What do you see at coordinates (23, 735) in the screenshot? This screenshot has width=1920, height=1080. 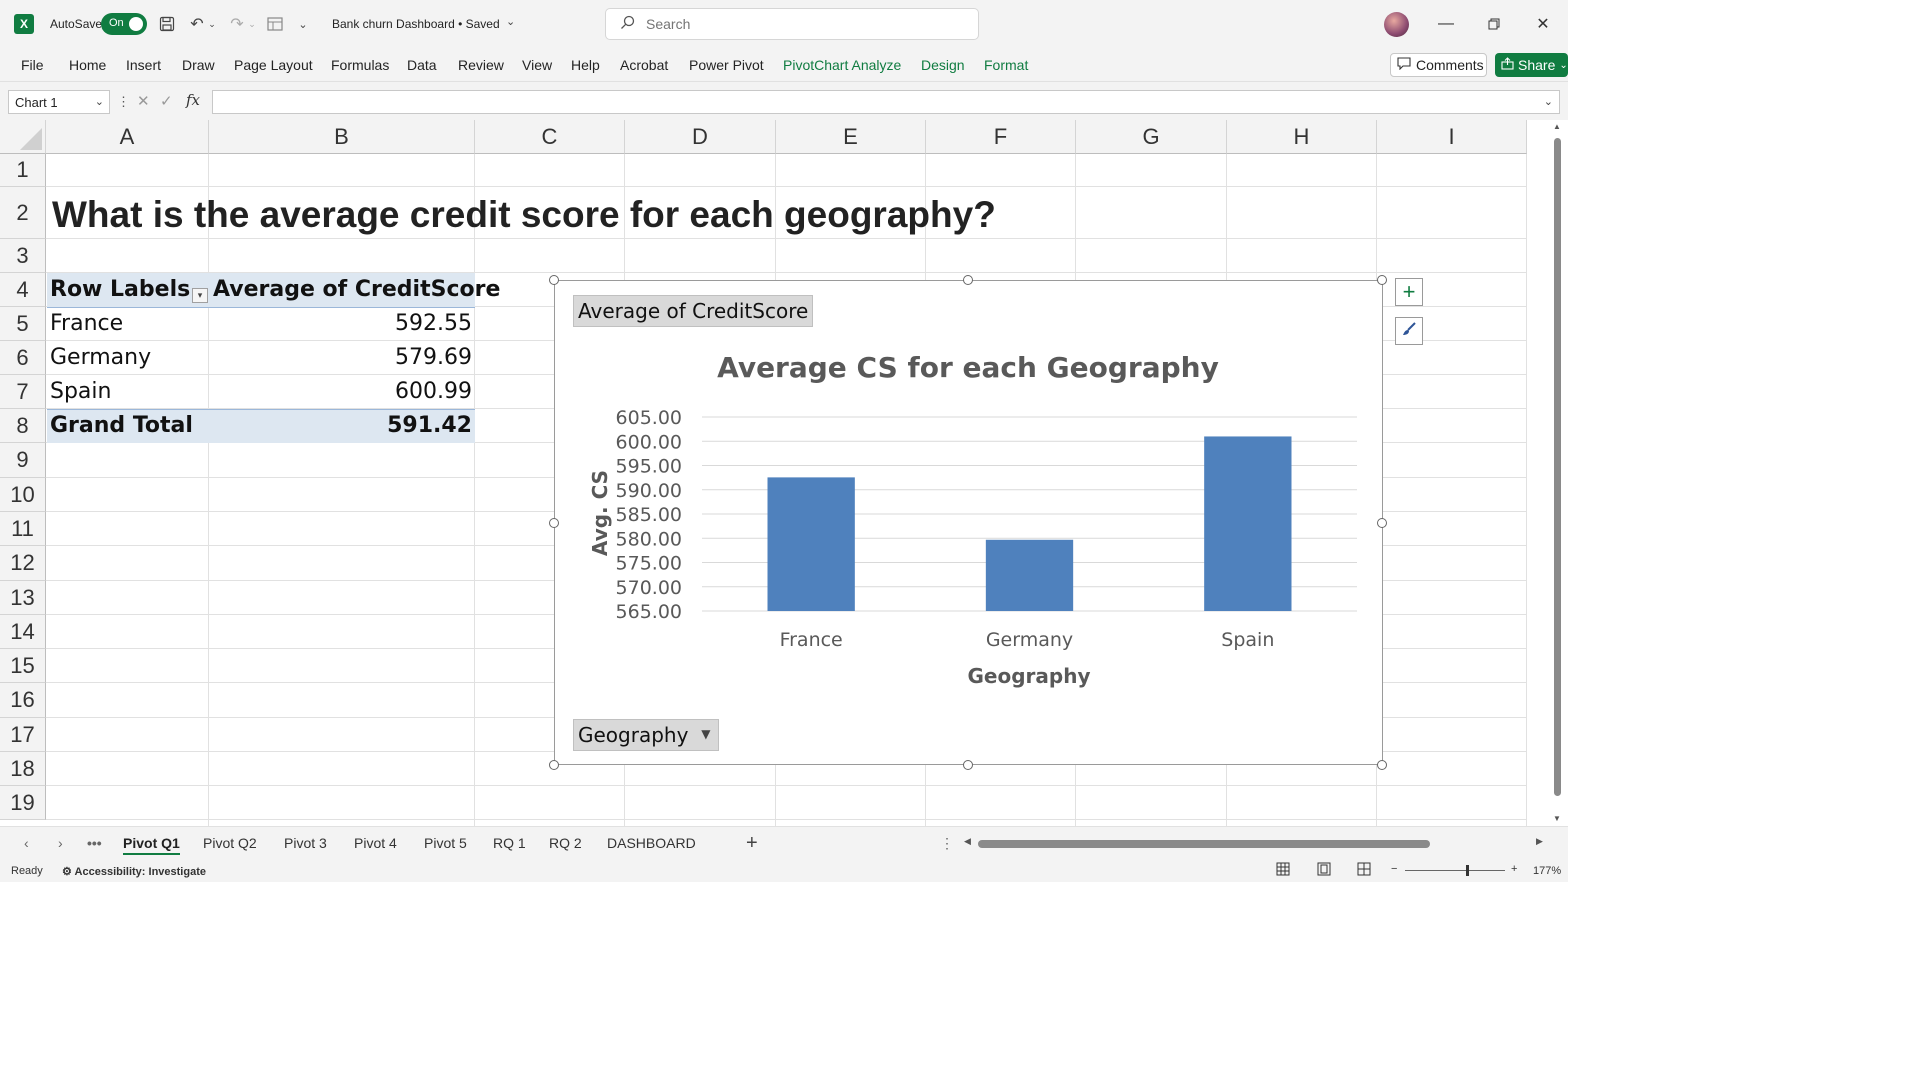 I see `row-header: 17` at bounding box center [23, 735].